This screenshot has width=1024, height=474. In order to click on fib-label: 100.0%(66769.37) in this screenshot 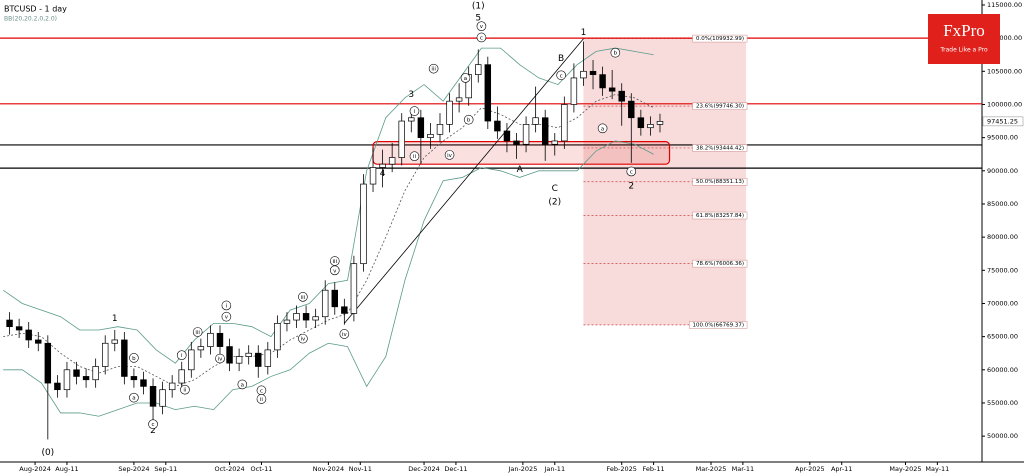, I will do `click(719, 325)`.